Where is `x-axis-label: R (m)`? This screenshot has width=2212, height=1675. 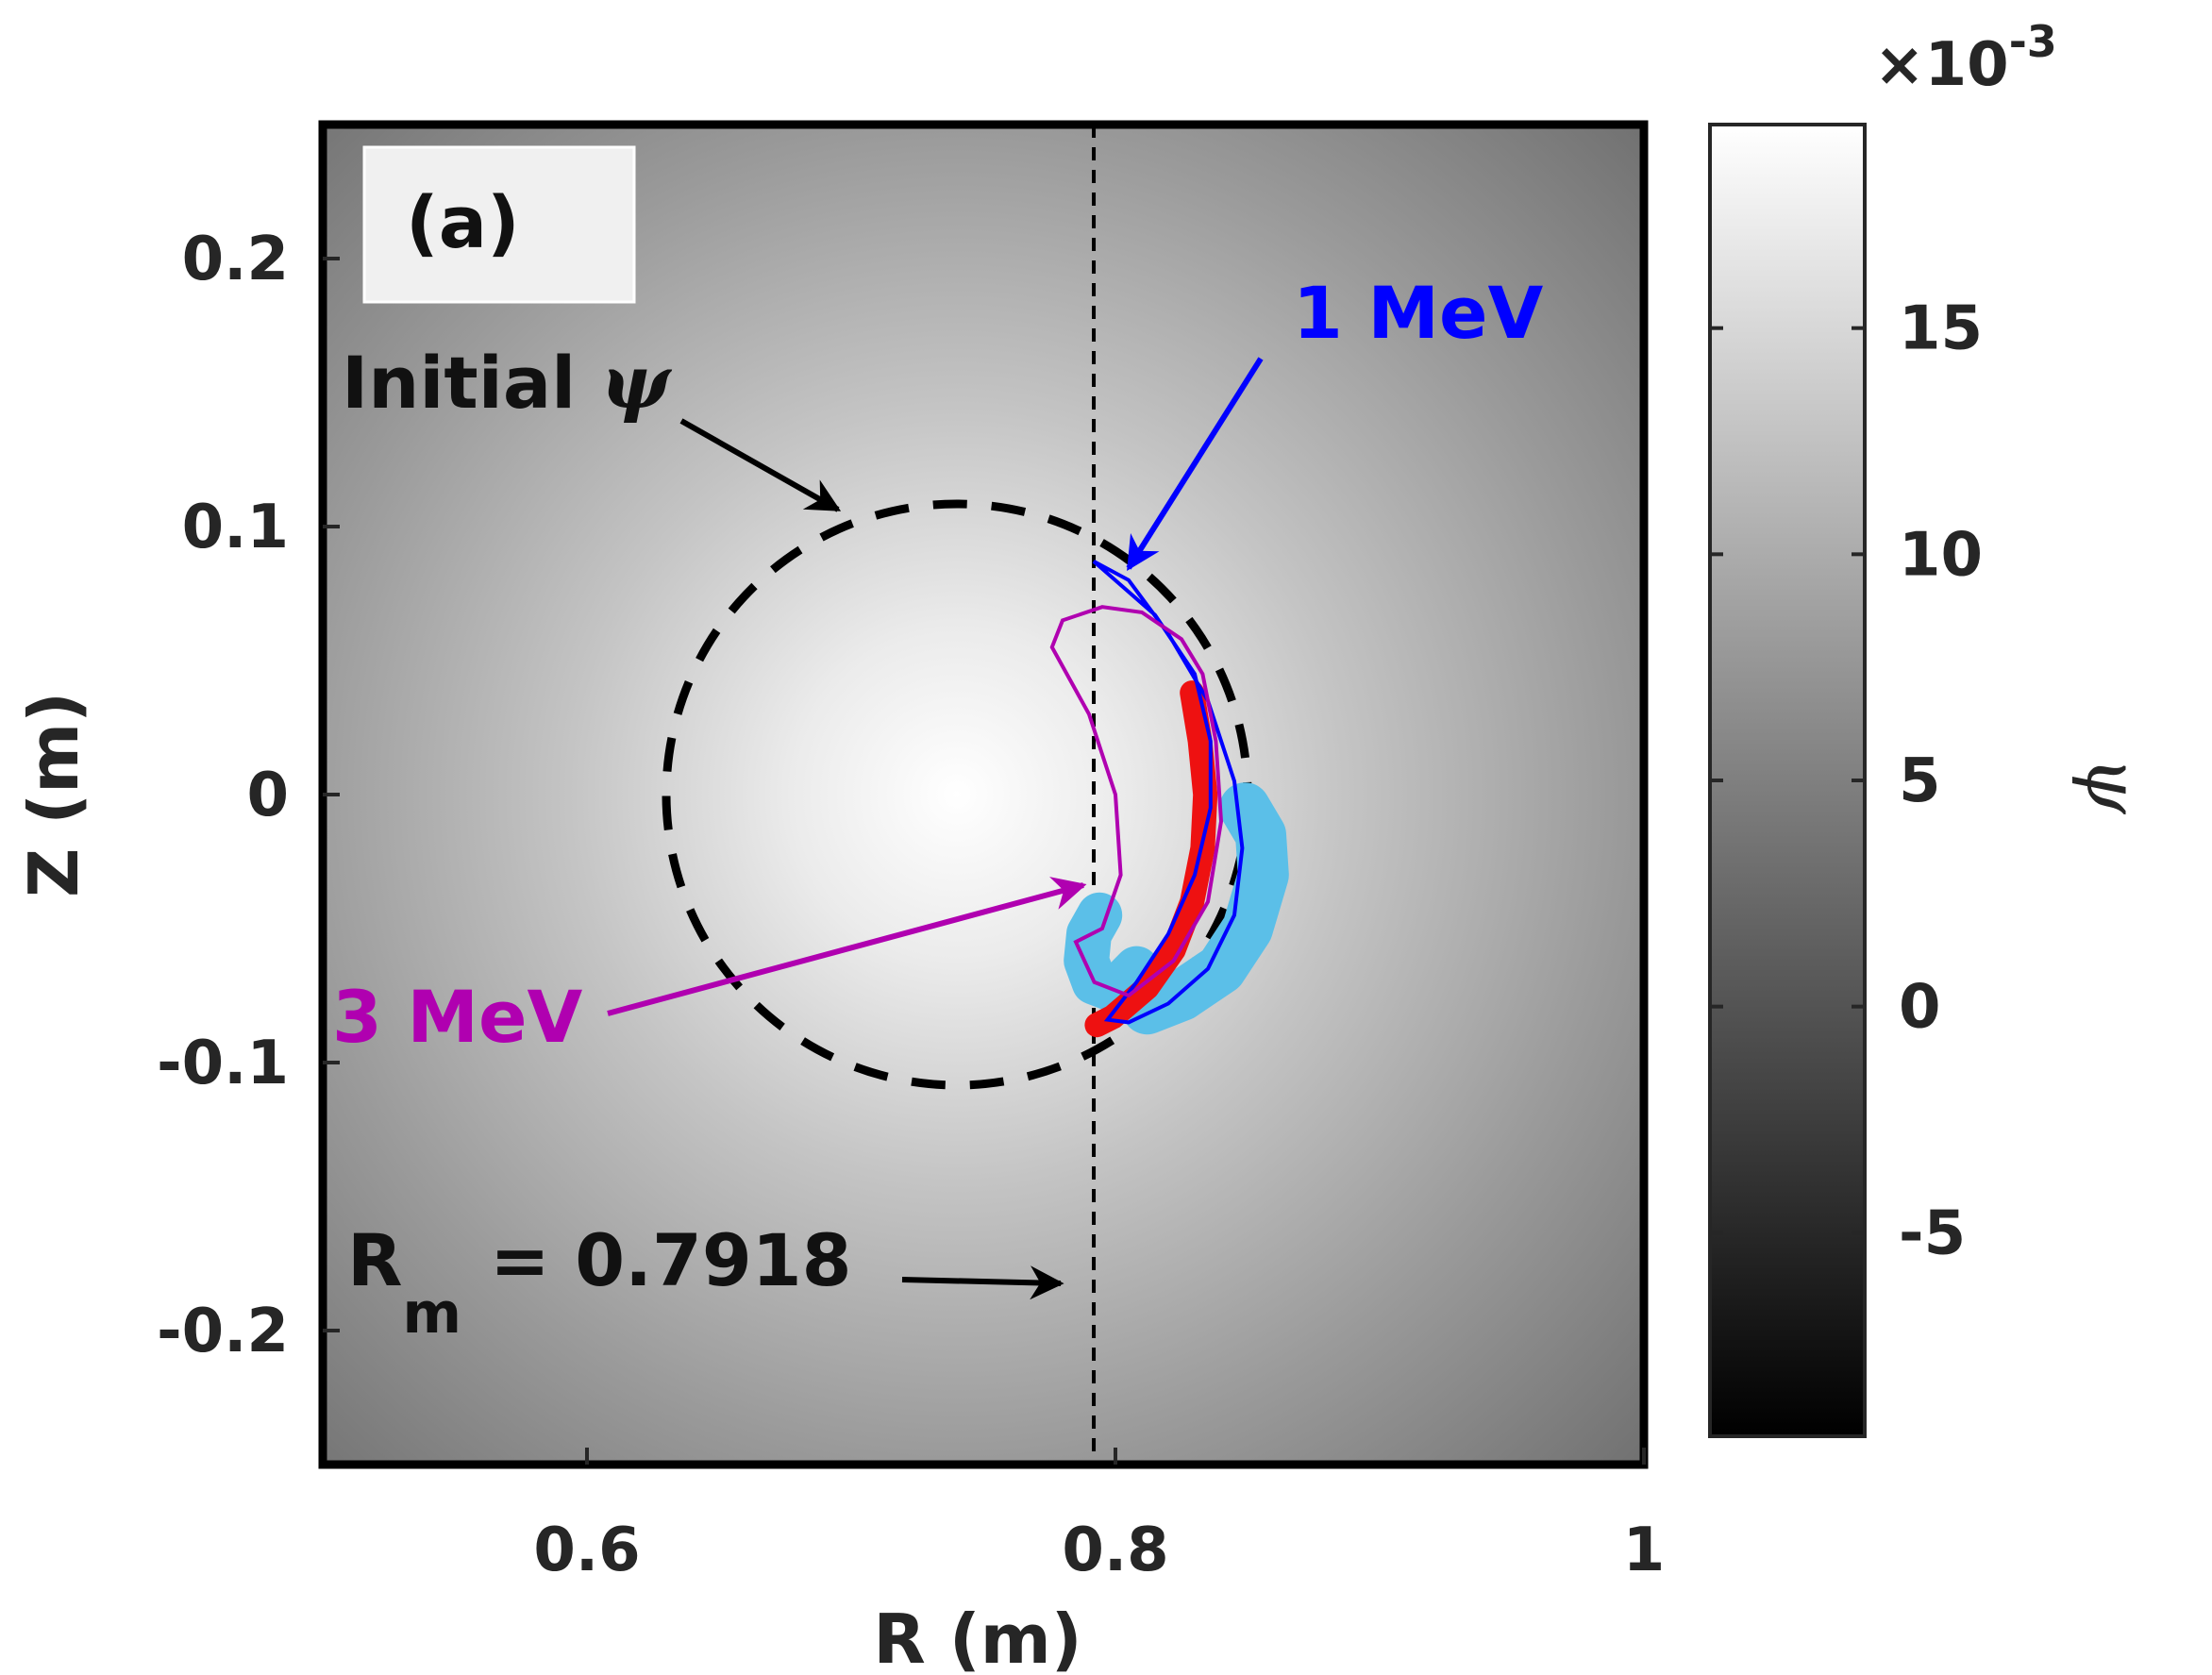 x-axis-label: R (m) is located at coordinates (977, 1637).